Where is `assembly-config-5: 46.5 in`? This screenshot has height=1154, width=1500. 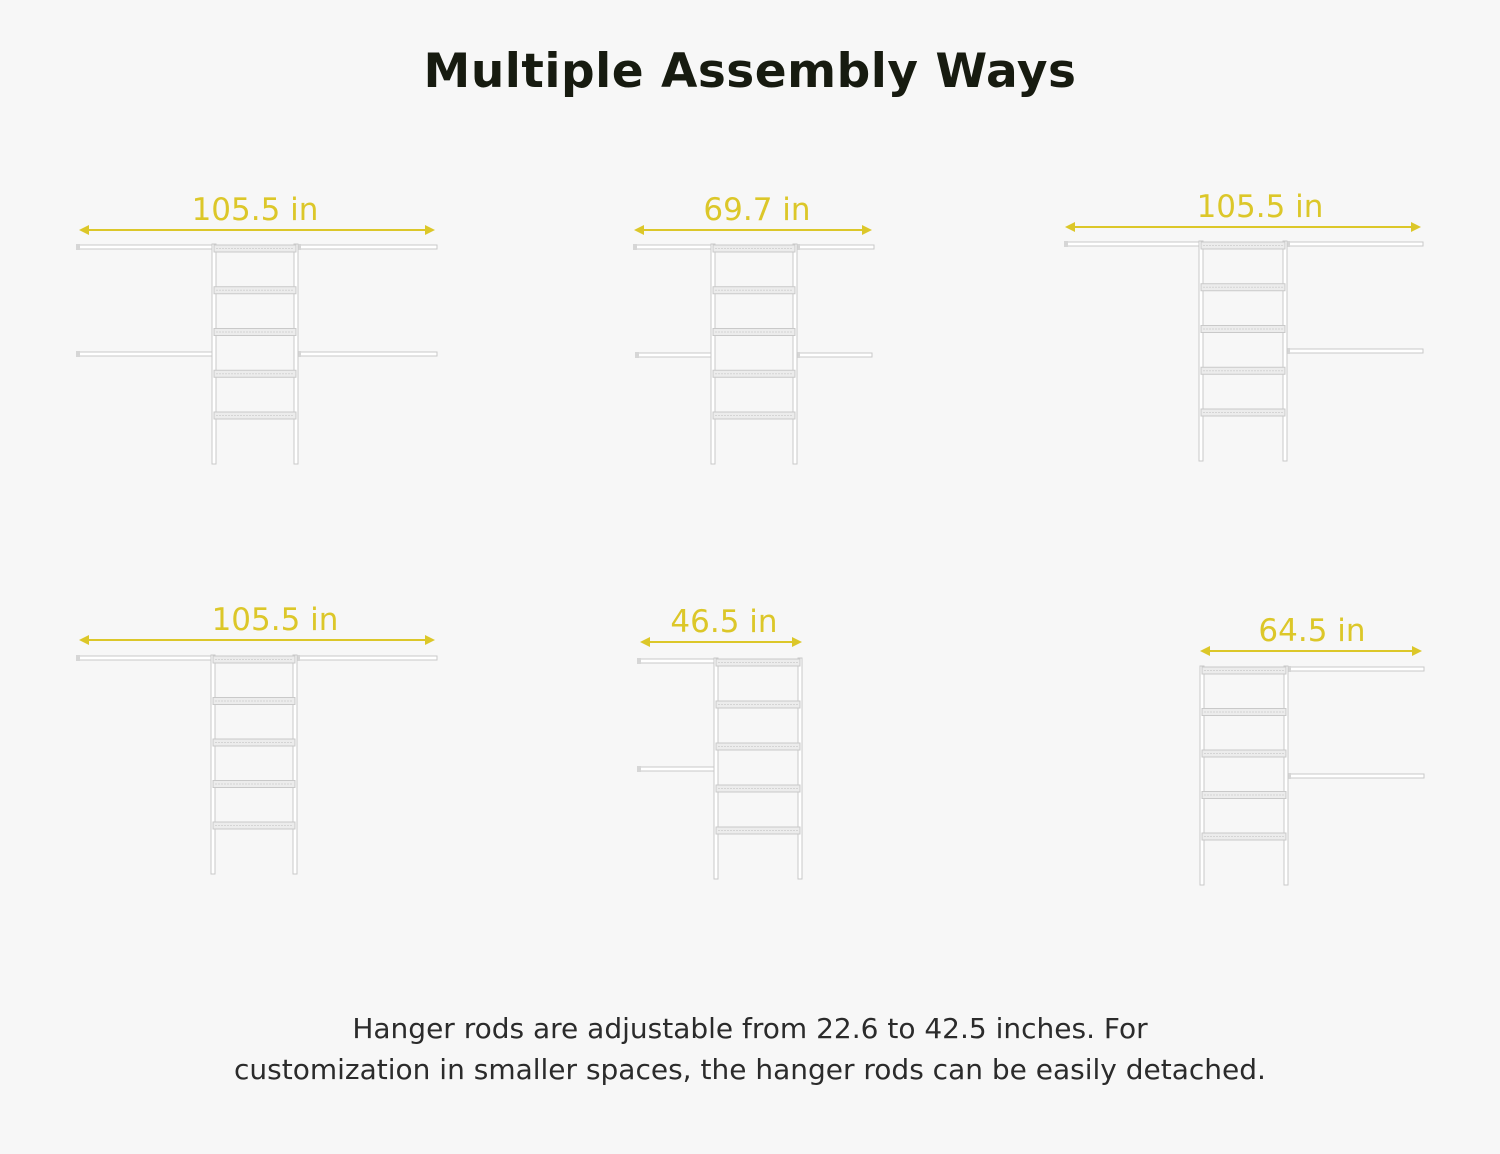 assembly-config-5: 46.5 in is located at coordinates (851, 754).